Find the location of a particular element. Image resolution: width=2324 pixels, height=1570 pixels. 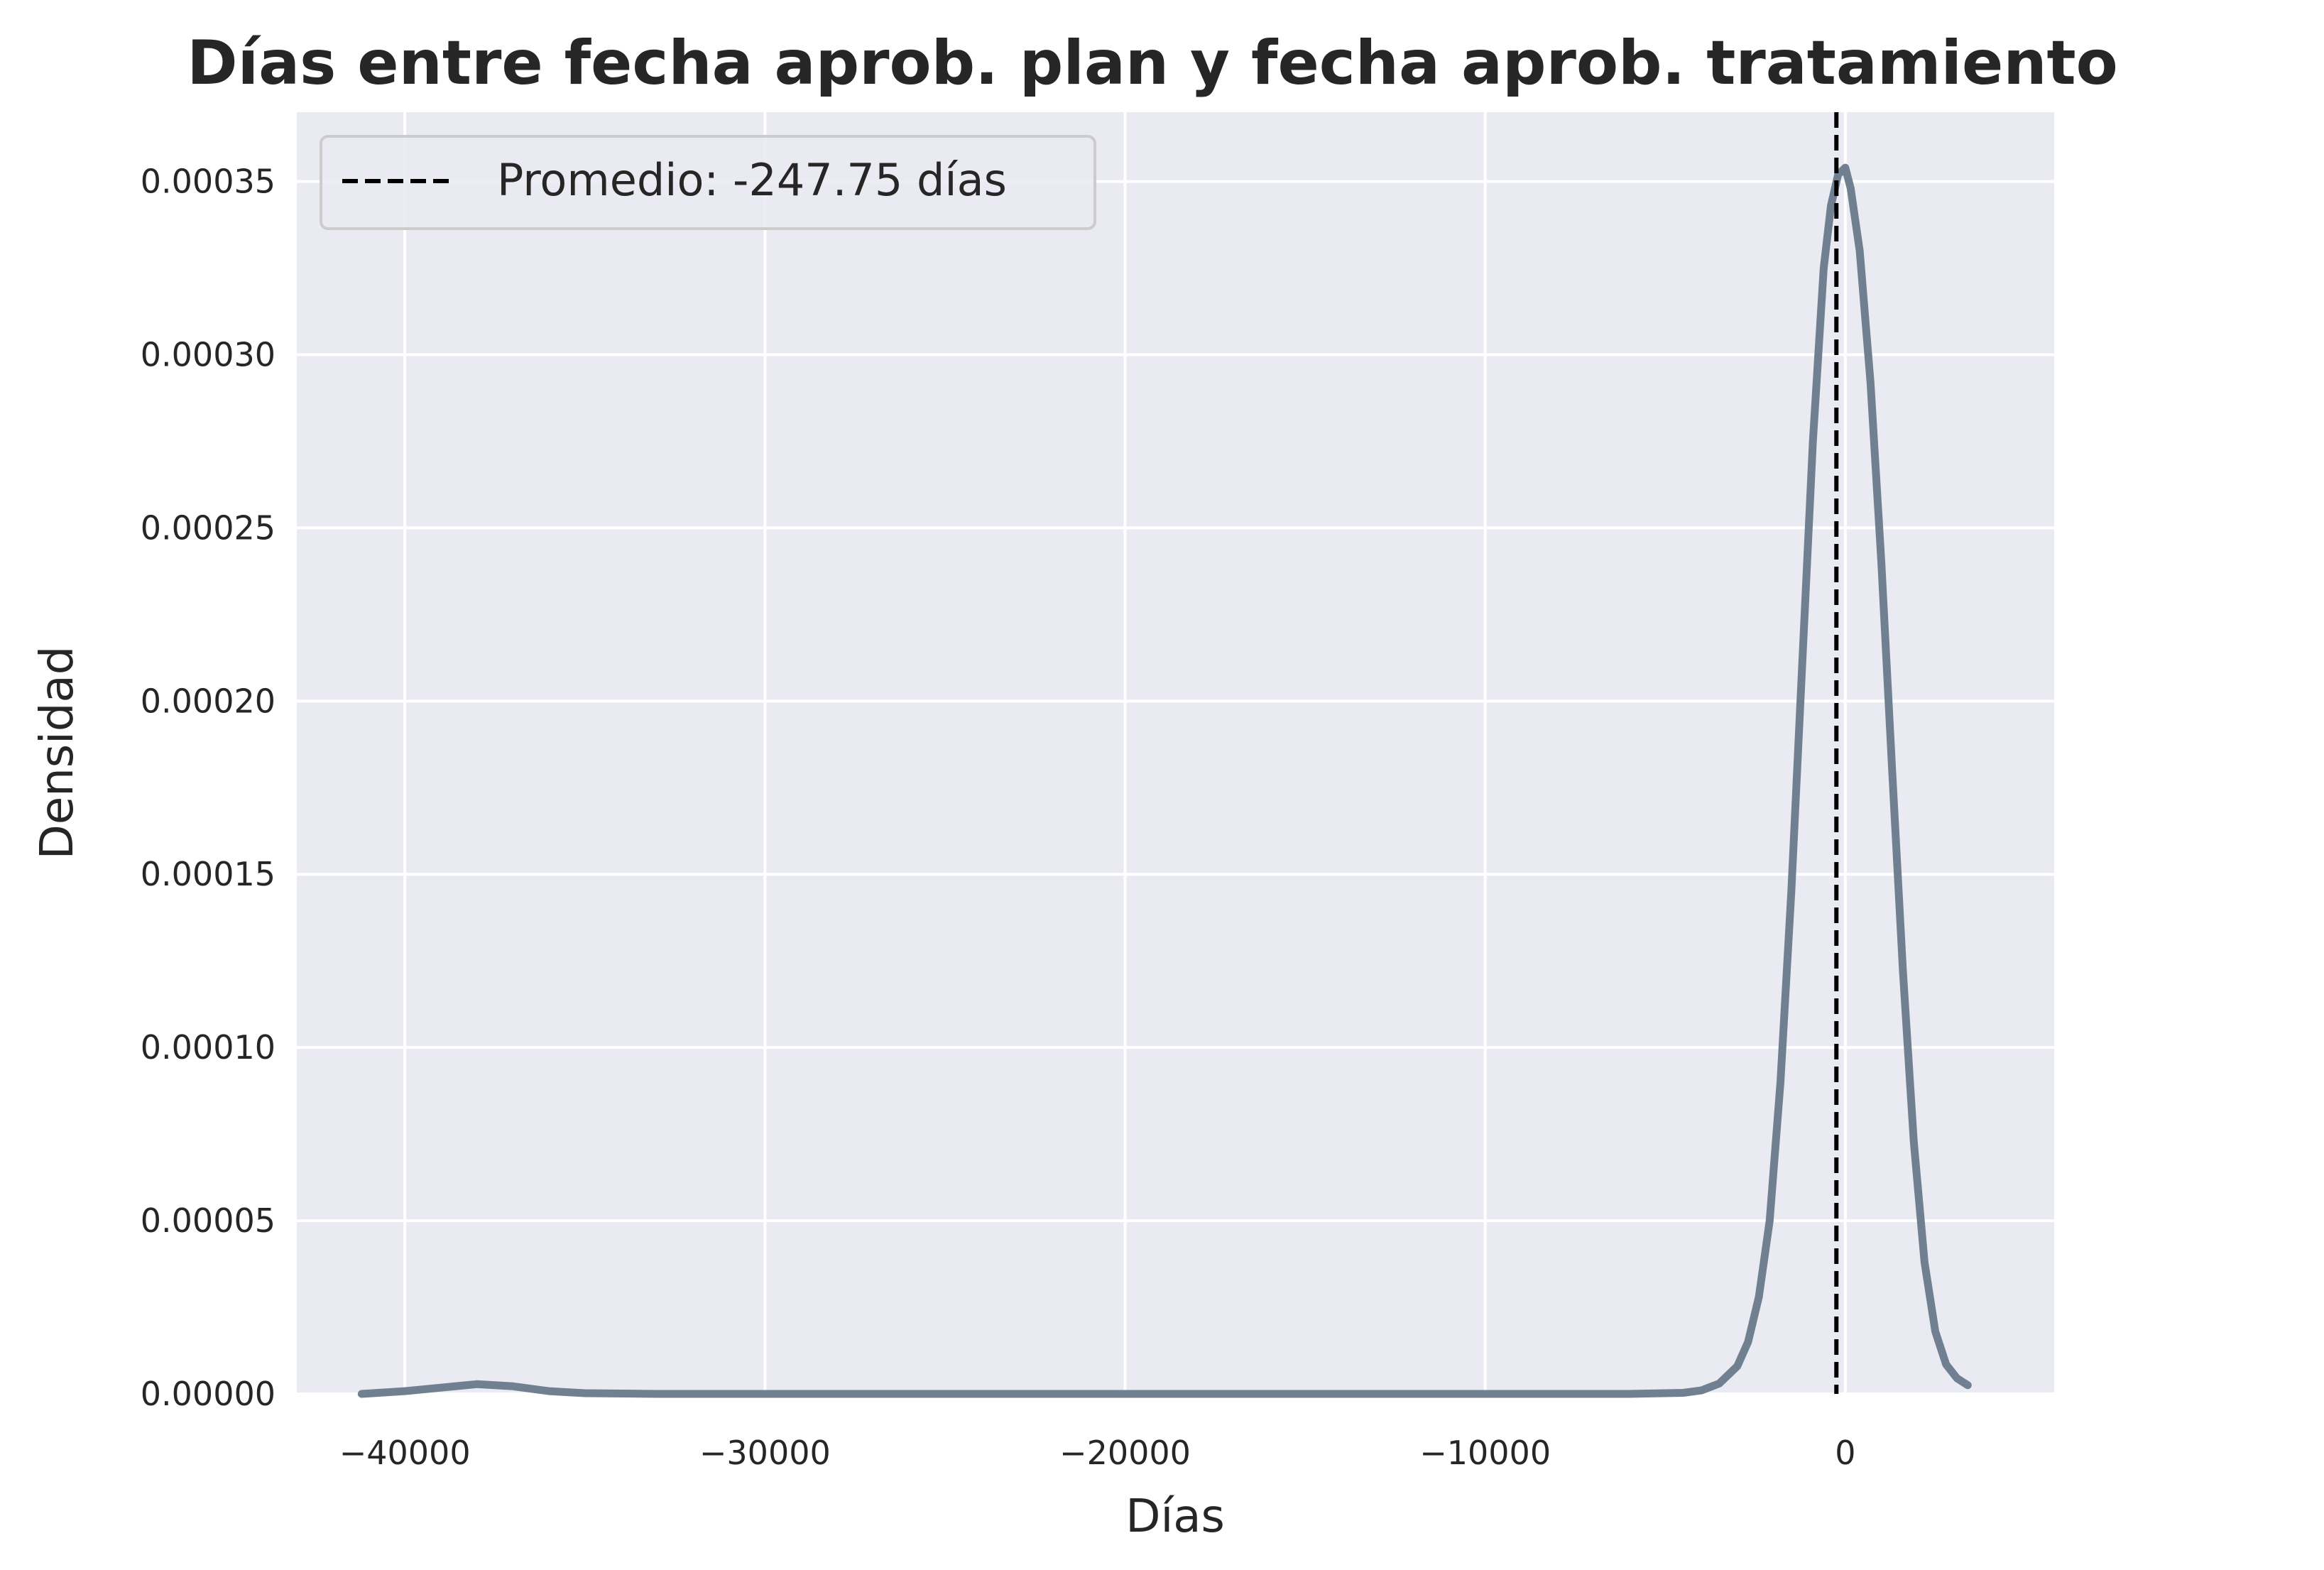

y-axis-label: Densidad is located at coordinates (57, 753).